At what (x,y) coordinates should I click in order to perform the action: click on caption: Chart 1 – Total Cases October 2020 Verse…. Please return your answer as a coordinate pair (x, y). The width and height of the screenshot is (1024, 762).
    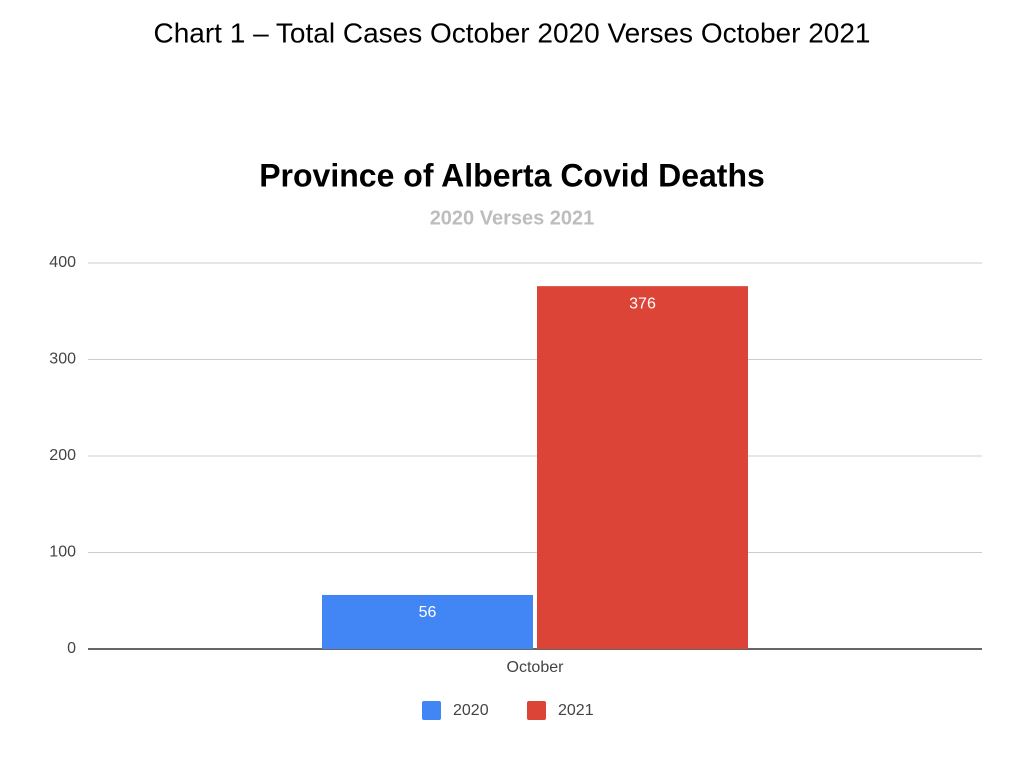
    Looking at the image, I should click on (511, 32).